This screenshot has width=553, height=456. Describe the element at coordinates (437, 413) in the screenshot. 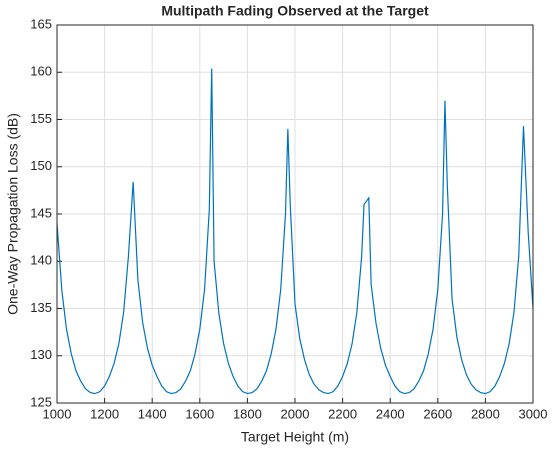

I see `x-tick-label: 2600` at that location.